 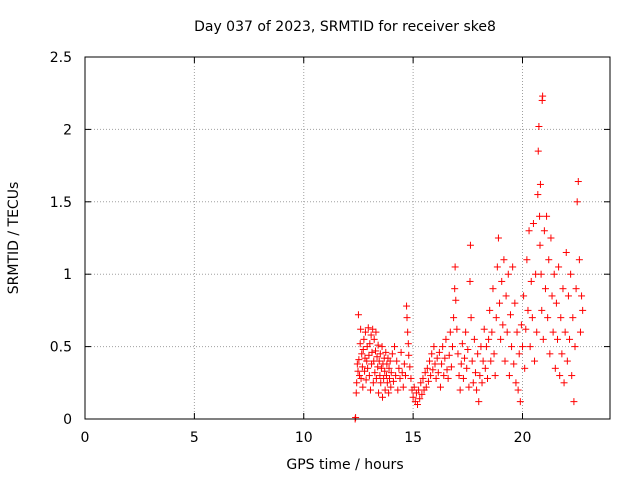 I want to click on x-tick-label: 20, so click(x=523, y=438).